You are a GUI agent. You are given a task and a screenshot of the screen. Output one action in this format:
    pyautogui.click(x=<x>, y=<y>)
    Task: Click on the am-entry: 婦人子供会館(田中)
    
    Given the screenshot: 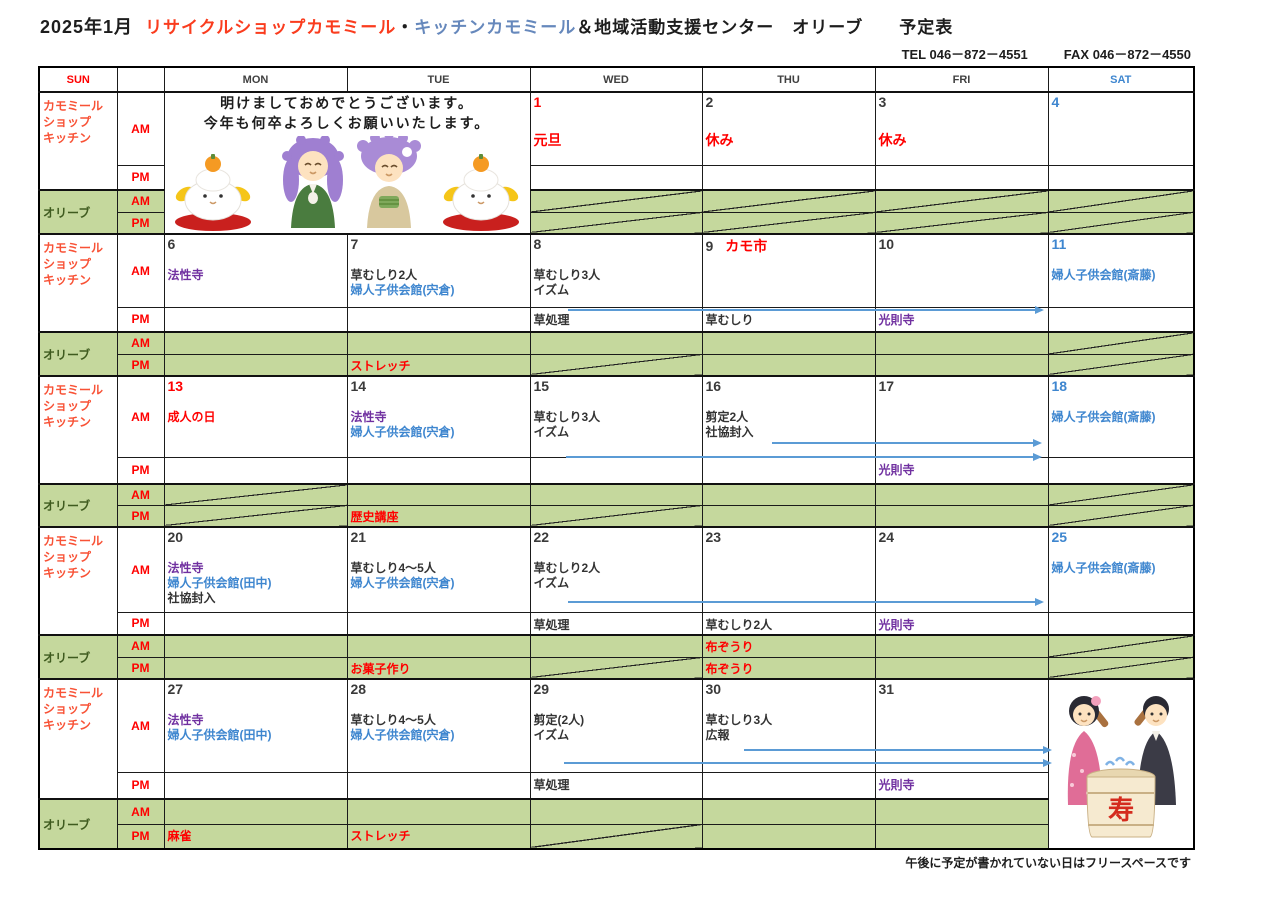 What is the action you would take?
    pyautogui.click(x=219, y=583)
    